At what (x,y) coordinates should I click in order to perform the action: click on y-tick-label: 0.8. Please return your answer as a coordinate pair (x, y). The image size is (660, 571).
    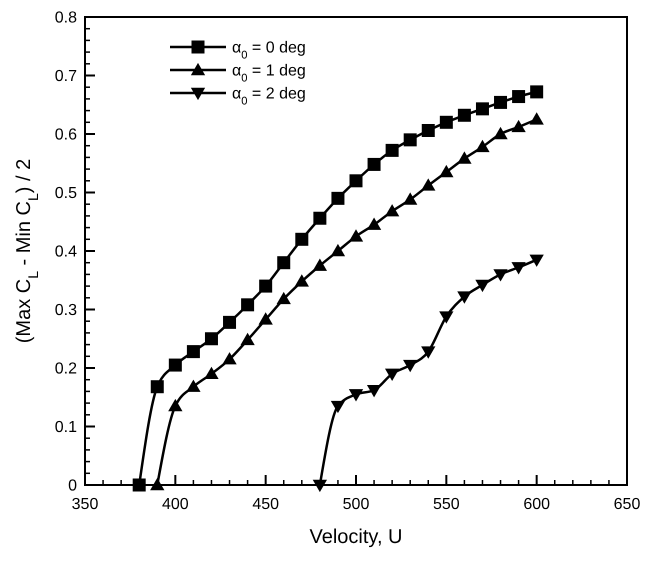
    Looking at the image, I should click on (66, 18).